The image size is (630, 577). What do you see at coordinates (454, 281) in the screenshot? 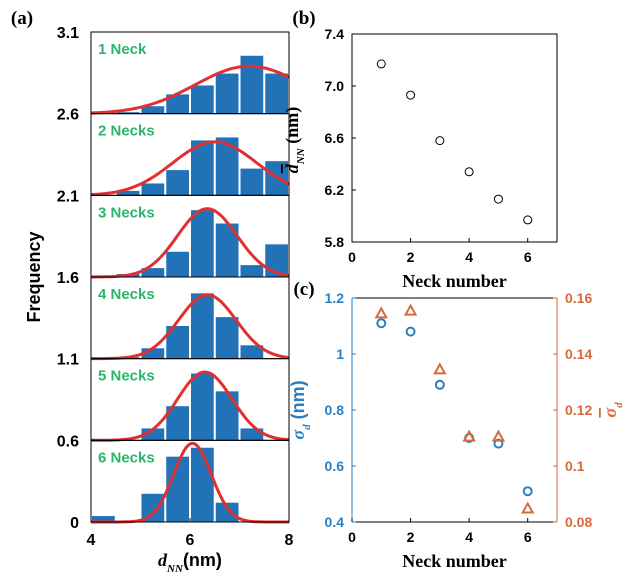
I see `x-axis-label: Neck number` at bounding box center [454, 281].